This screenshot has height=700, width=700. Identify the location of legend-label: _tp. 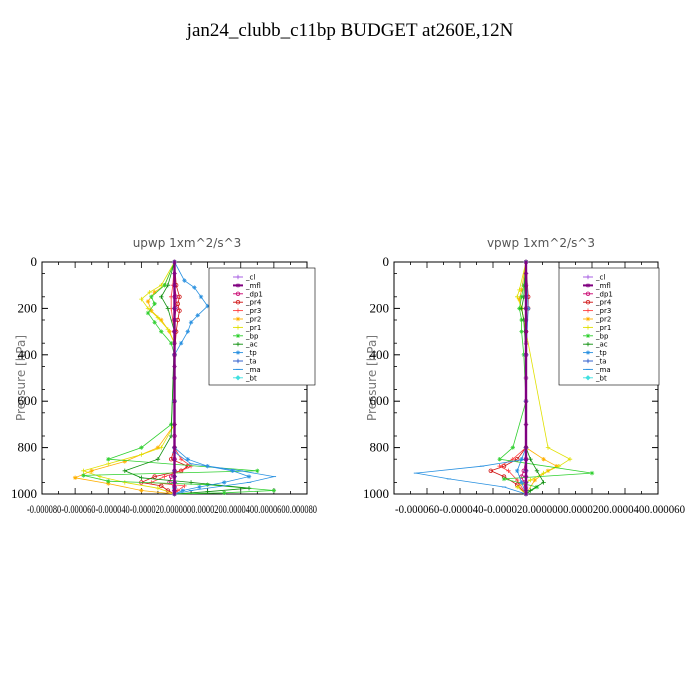
(251, 353).